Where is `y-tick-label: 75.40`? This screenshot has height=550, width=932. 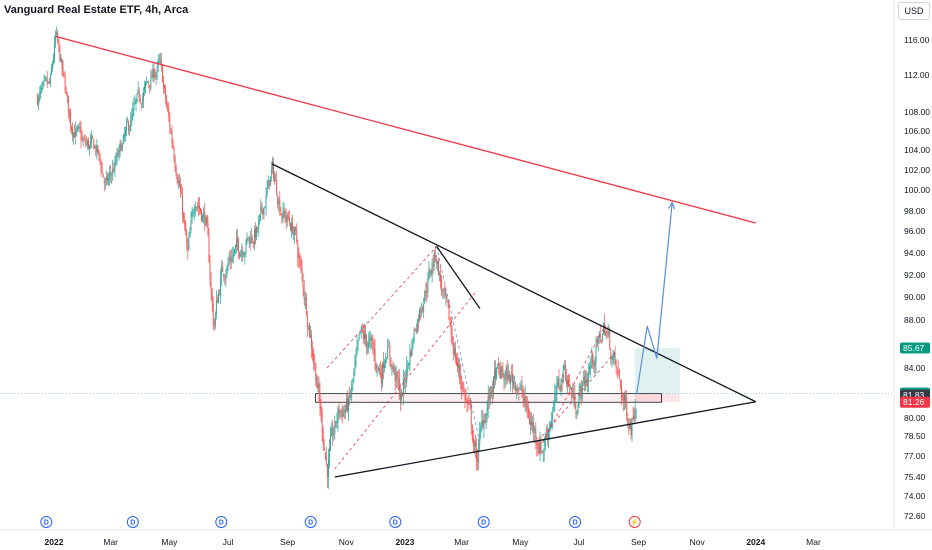 y-tick-label: 75.40 is located at coordinates (915, 477).